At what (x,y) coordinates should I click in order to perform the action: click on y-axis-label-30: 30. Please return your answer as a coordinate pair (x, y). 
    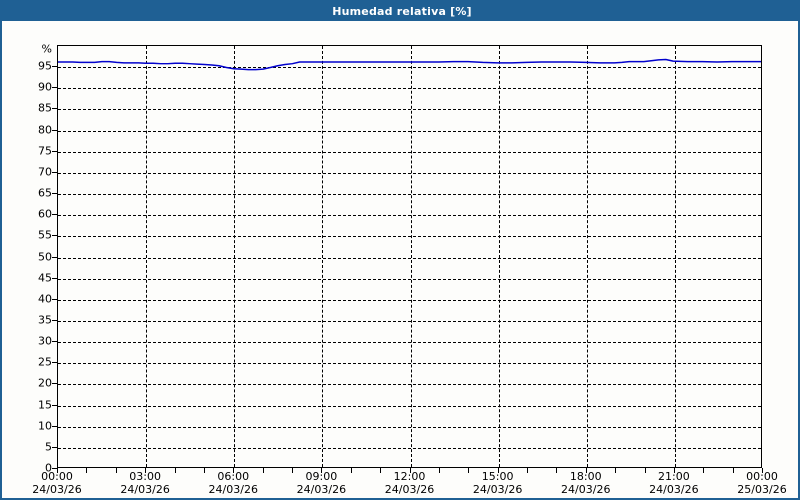
    Looking at the image, I should click on (45, 341).